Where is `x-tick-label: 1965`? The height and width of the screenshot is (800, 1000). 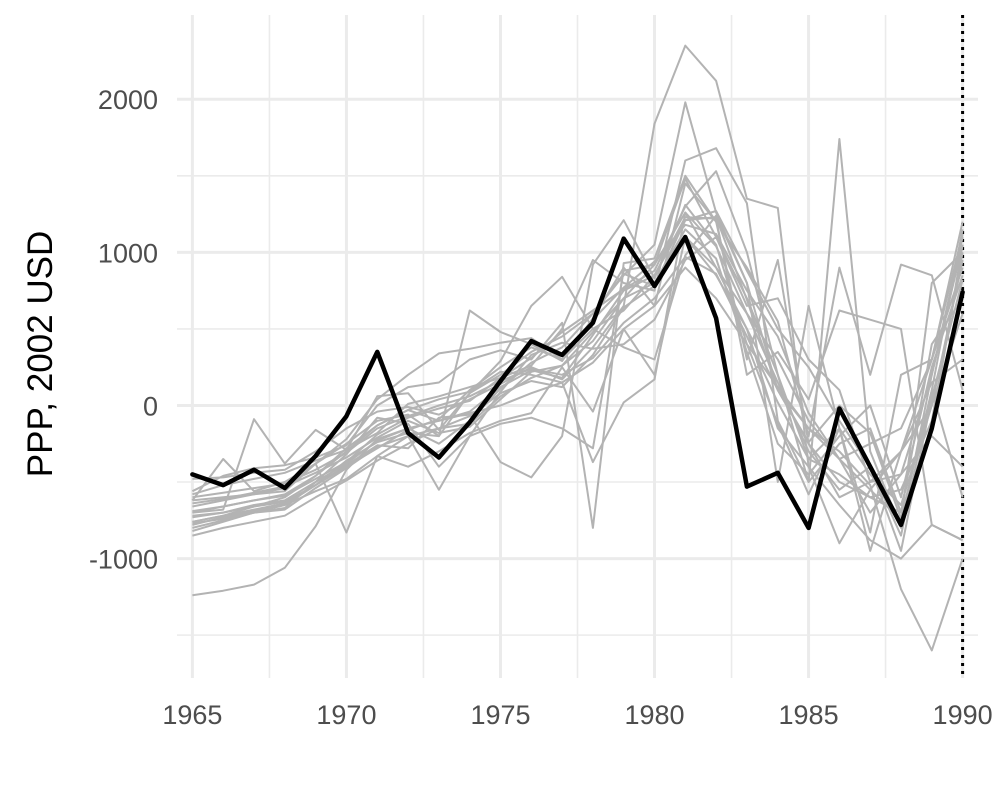
x-tick-label: 1965 is located at coordinates (192, 715).